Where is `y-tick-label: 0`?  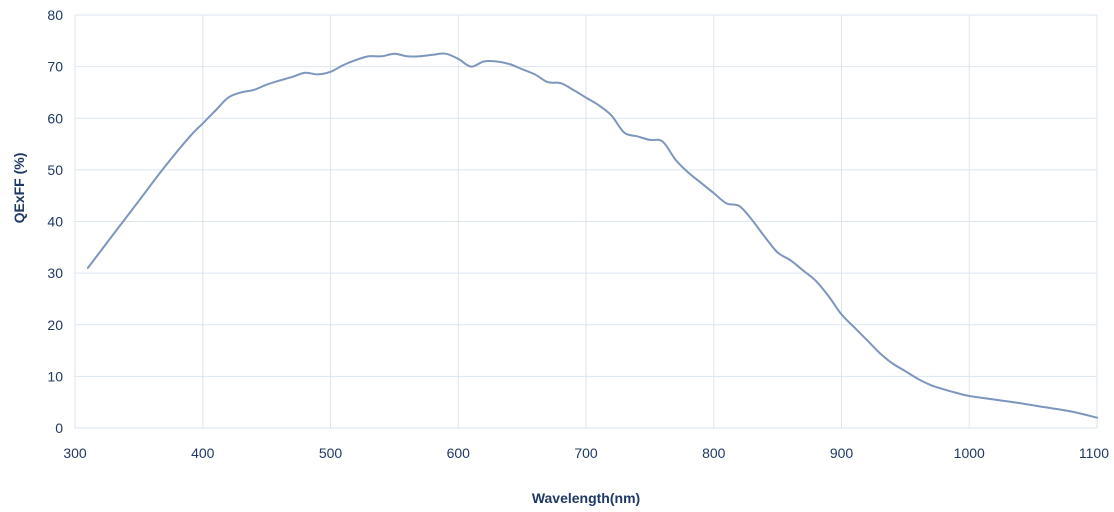 y-tick-label: 0 is located at coordinates (59, 428).